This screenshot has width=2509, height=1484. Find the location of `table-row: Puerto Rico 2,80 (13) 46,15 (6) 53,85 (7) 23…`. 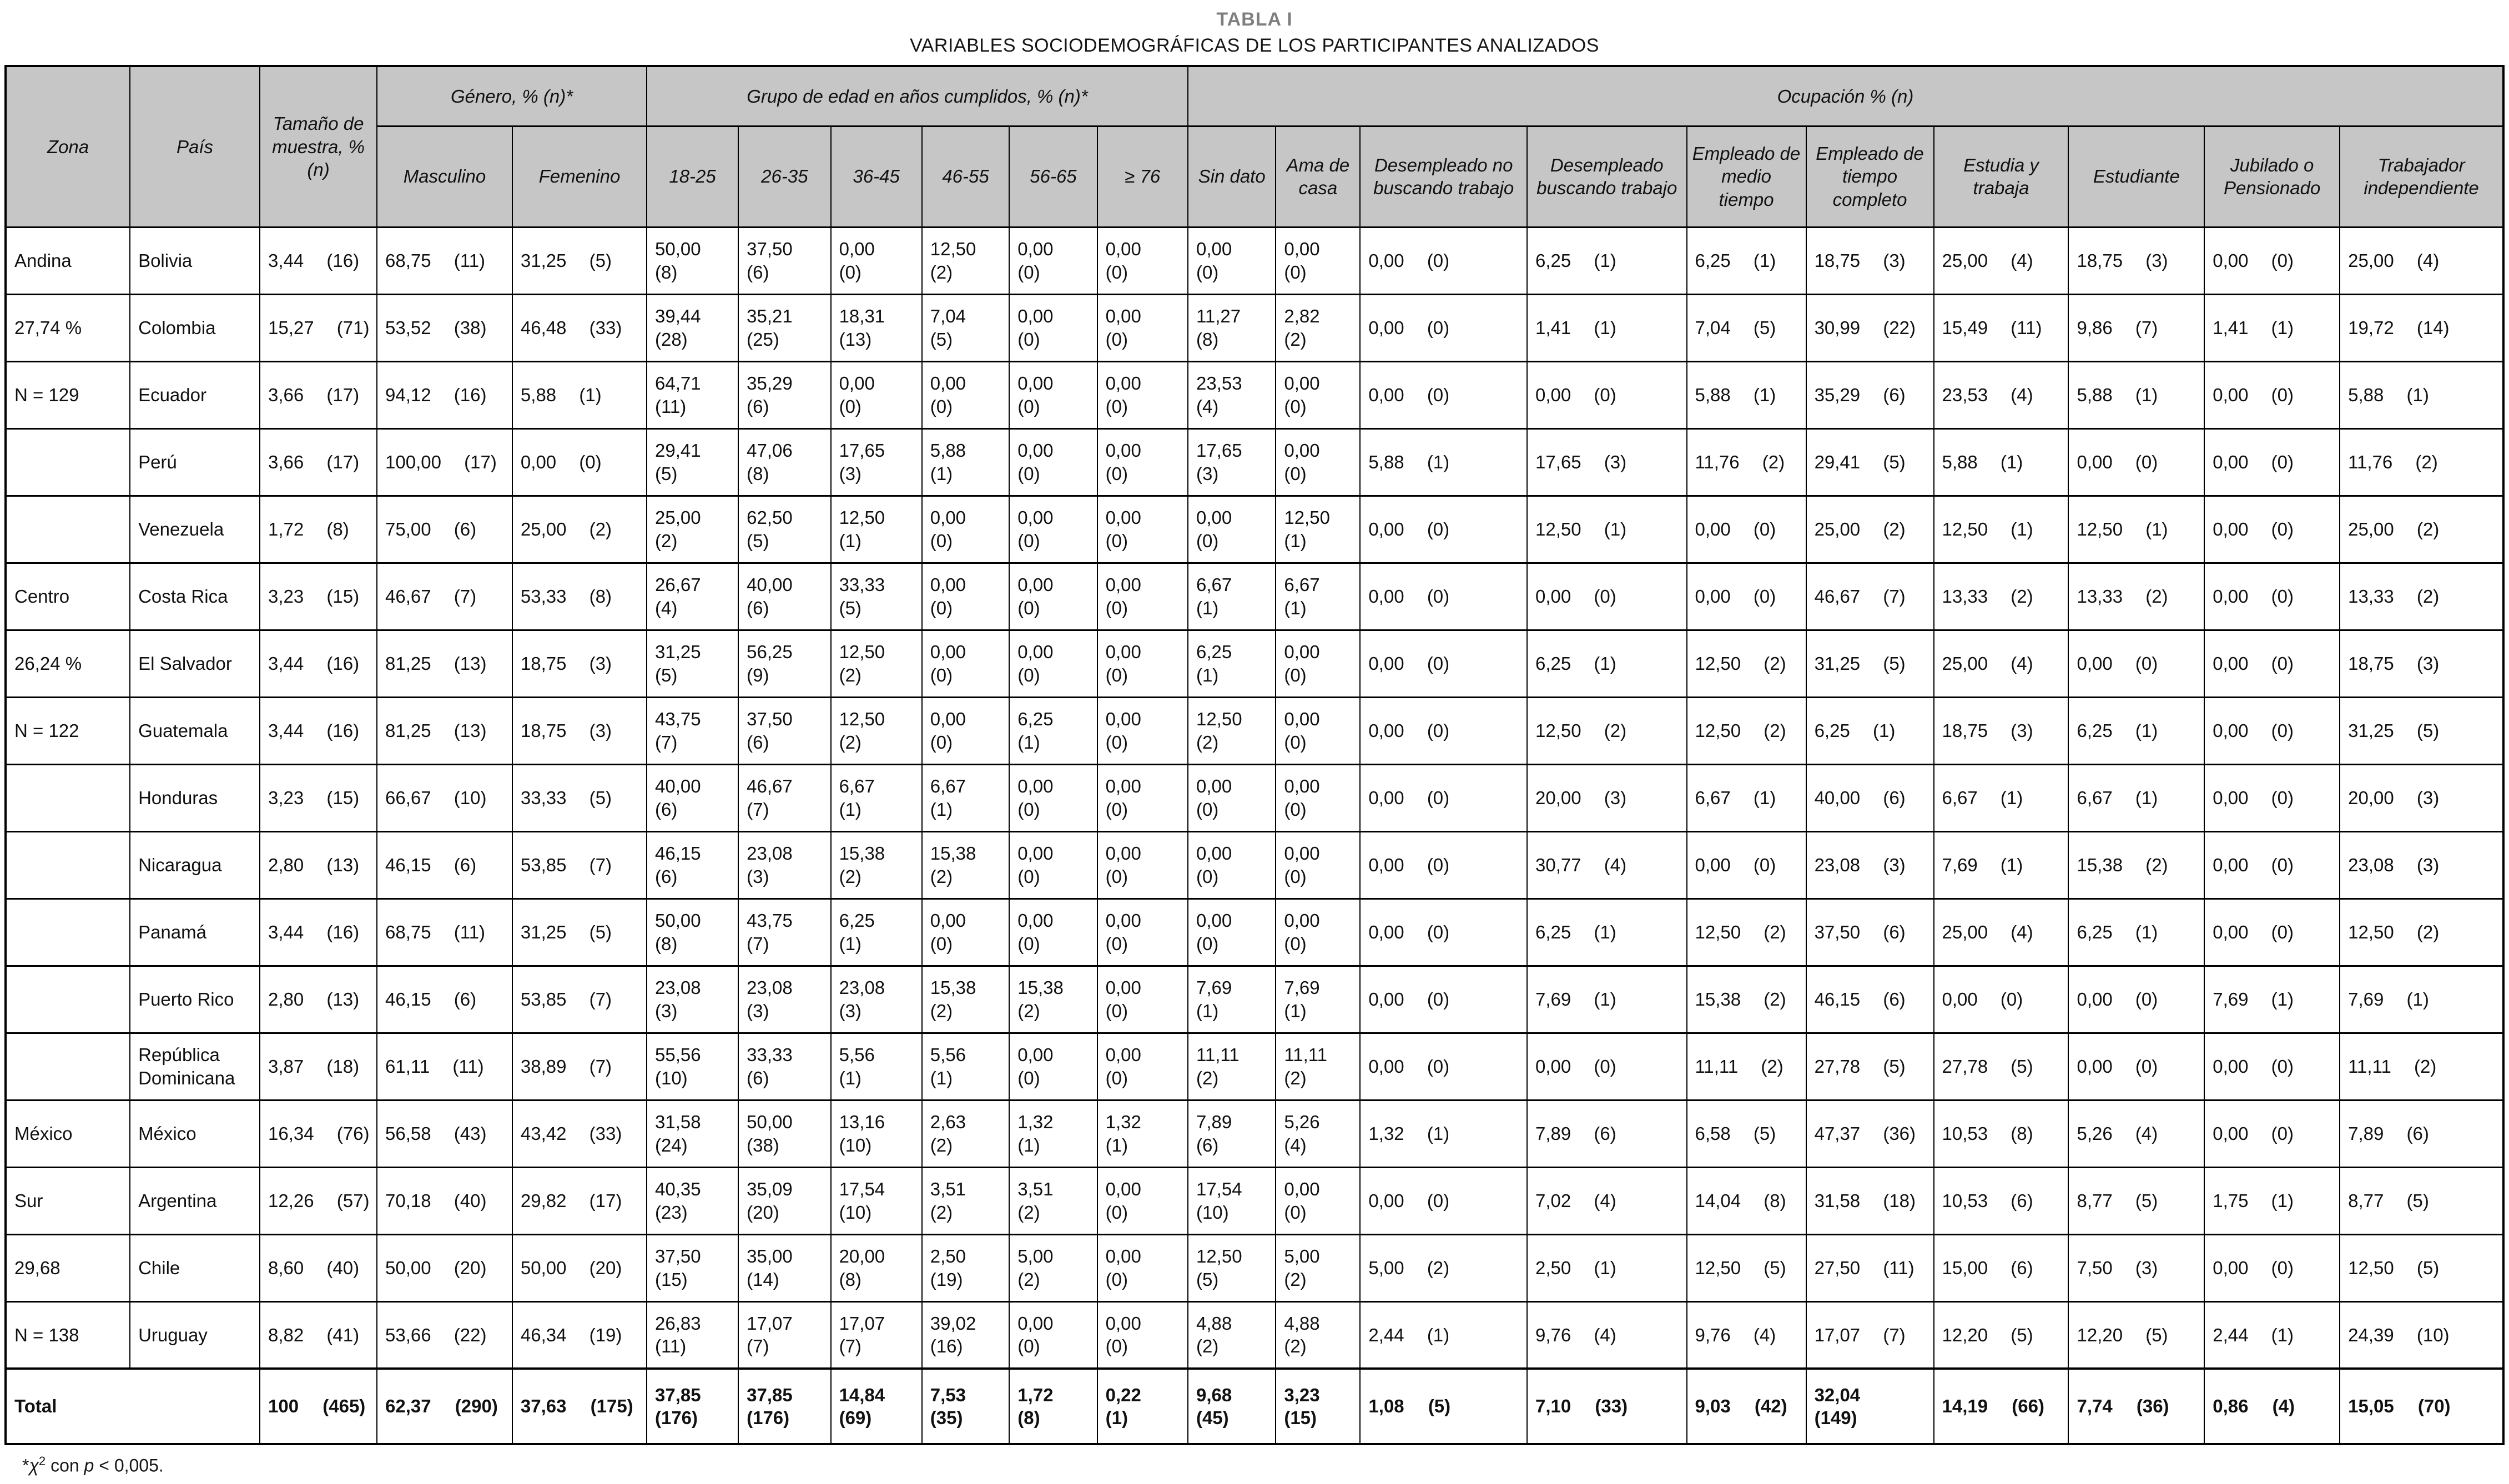

table-row: Puerto Rico 2,80 (13) 46,15 (6) 53,85 (7) 23… is located at coordinates (1254, 999).